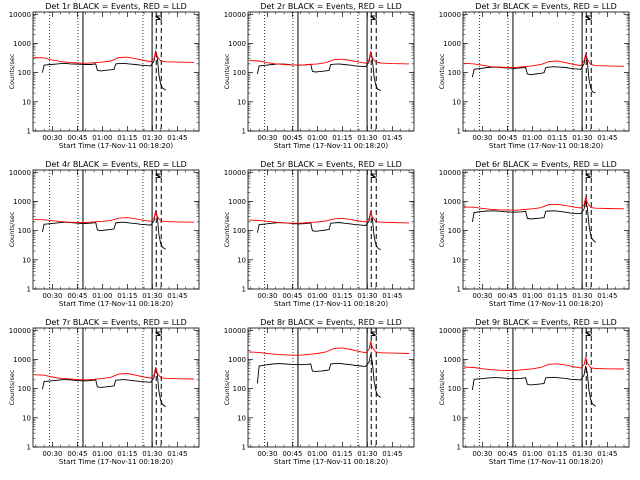 Image resolution: width=640 pixels, height=480 pixels. Describe the element at coordinates (116, 322) in the screenshot. I see `panel-title: Det 7r BLACK = Events, RED = LLD` at that location.